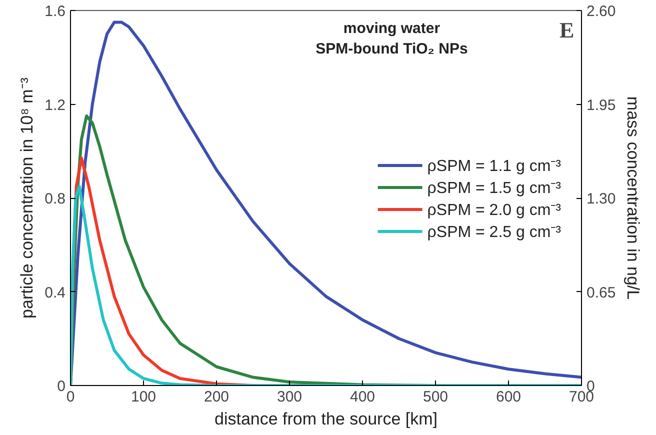  What do you see at coordinates (494, 210) in the screenshot?
I see `legend-label: ρSPM = 2.0 g cm⁻³` at bounding box center [494, 210].